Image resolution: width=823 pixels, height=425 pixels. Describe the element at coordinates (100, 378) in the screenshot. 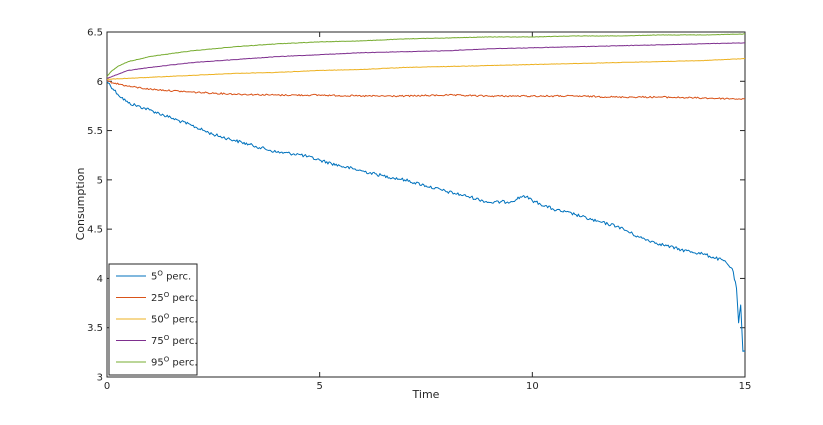

I see `y-tick-label: 3` at that location.